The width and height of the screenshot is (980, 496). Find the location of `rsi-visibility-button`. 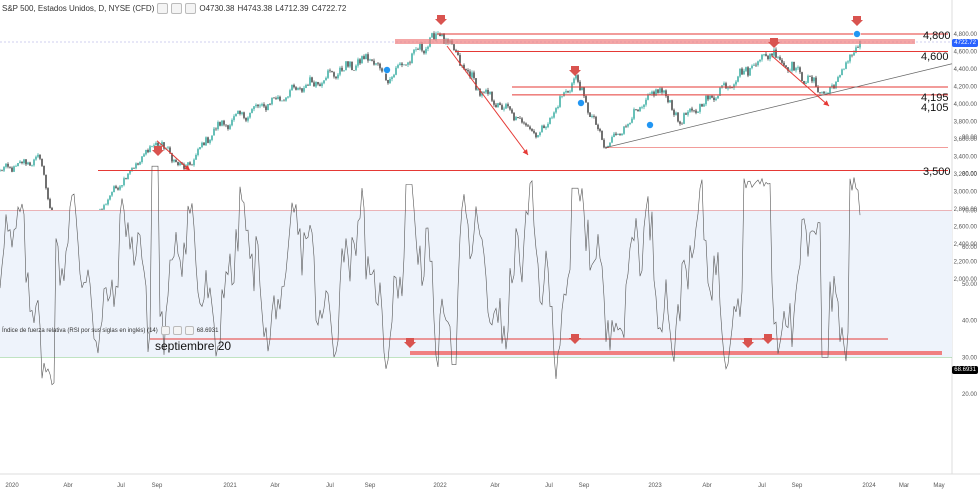

rsi-visibility-button is located at coordinates (165, 330).